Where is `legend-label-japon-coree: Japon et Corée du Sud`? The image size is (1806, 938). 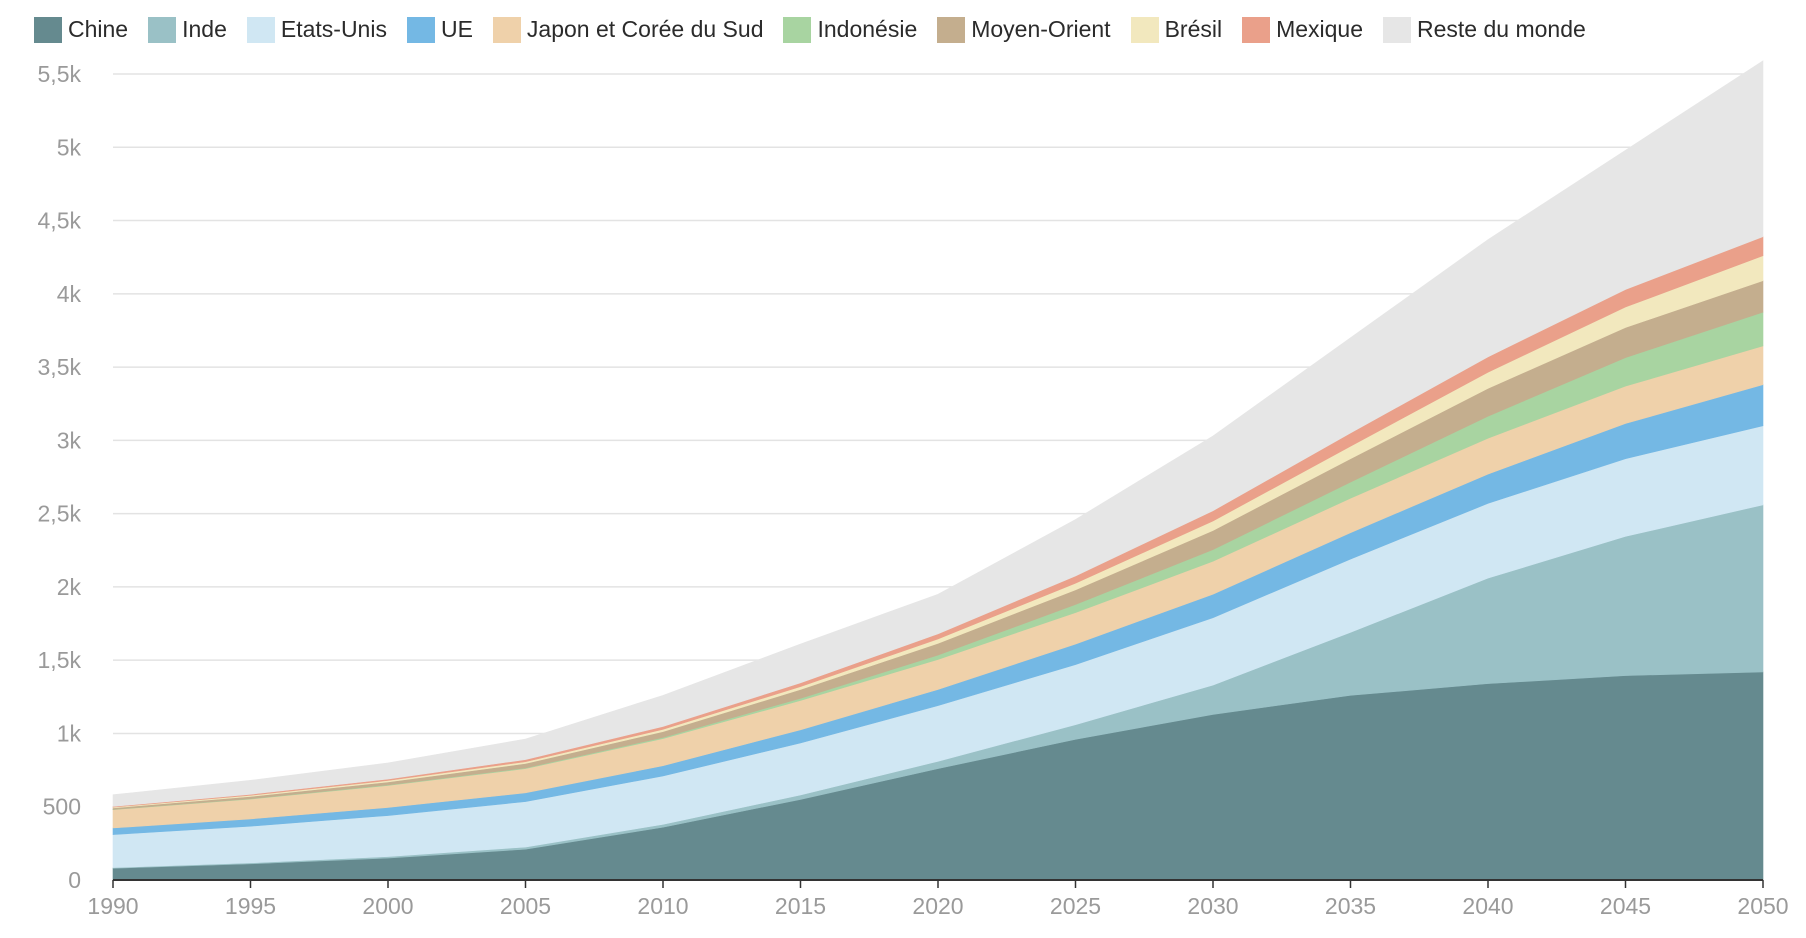
legend-label-japon-coree: Japon et Corée du Sud is located at coordinates (645, 29).